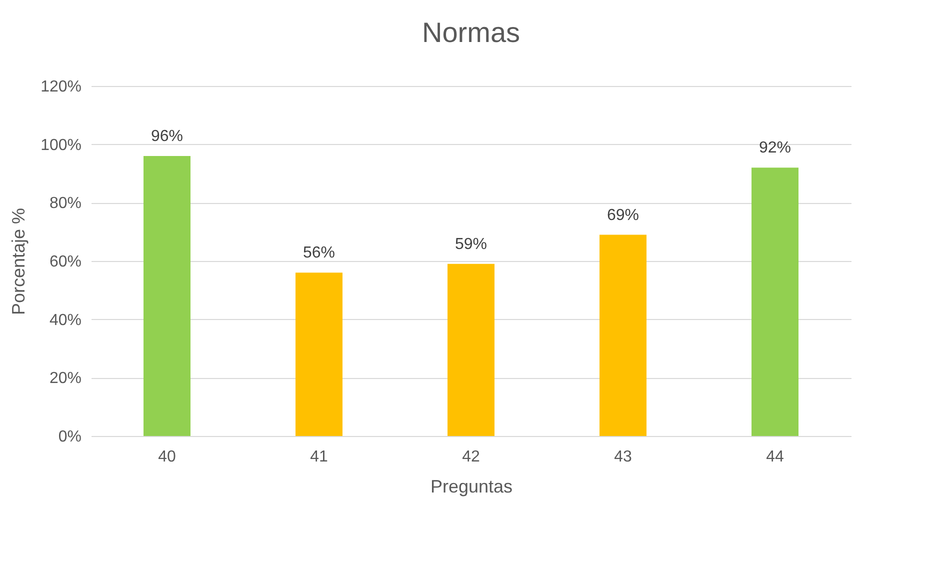 The width and height of the screenshot is (932, 564). What do you see at coordinates (61, 145) in the screenshot?
I see `y-tick-label: 100%` at bounding box center [61, 145].